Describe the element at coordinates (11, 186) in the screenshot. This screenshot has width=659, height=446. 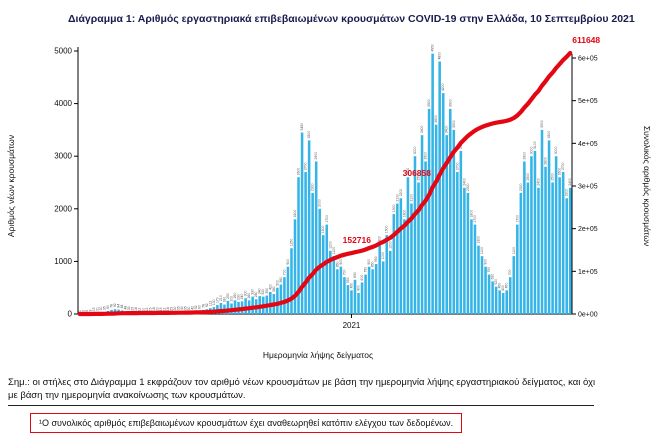
I see `y-axis-left-title: Αριθμός νέων κρουσμάτων` at that location.